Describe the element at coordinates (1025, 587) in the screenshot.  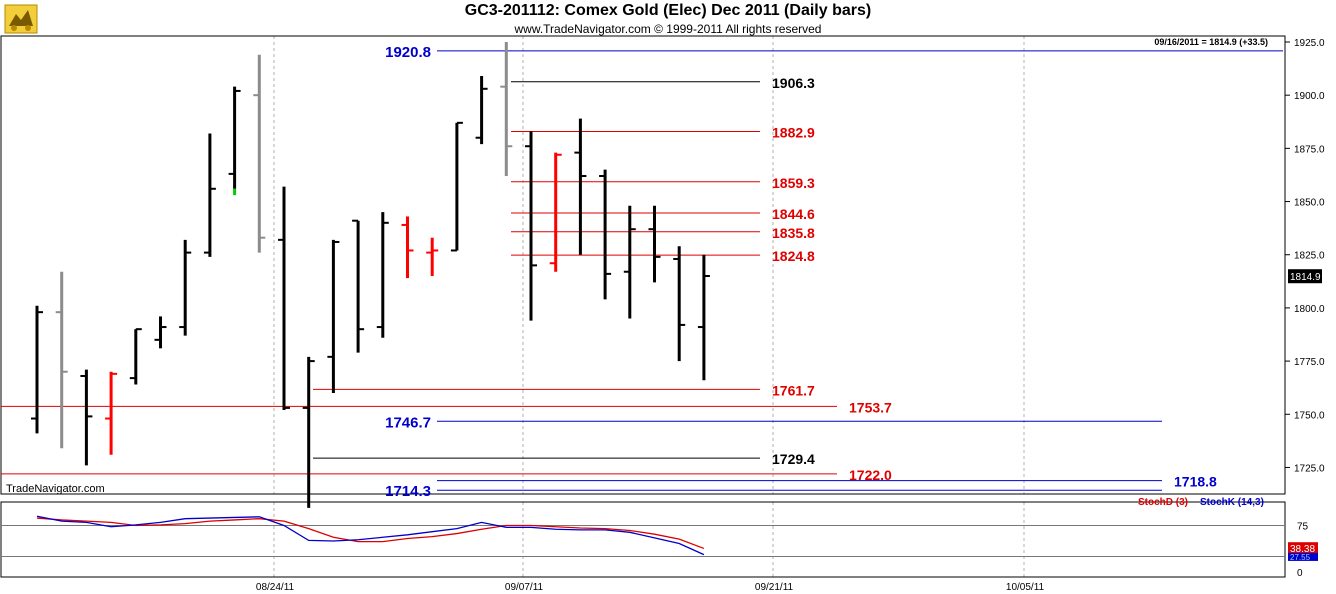
I see `x-tick-label: 10/05/11` at that location.